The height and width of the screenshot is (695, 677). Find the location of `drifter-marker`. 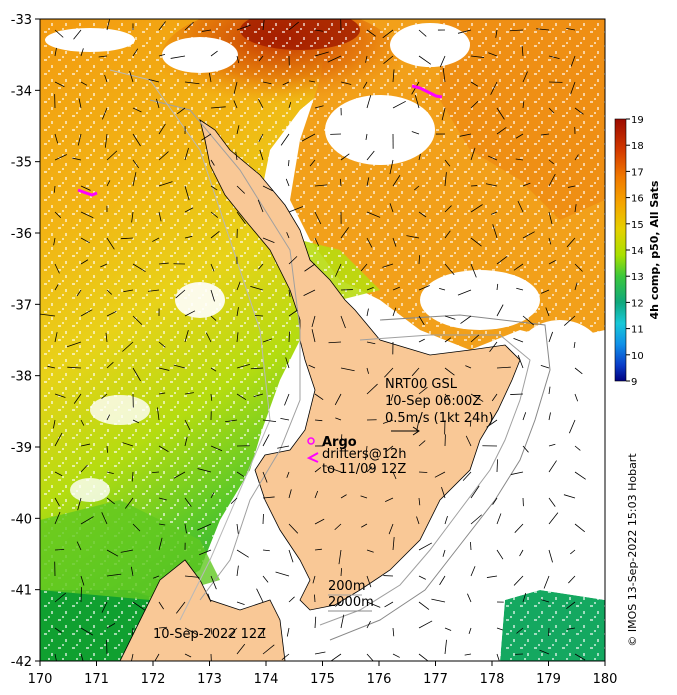

drifter-marker is located at coordinates (312, 457).